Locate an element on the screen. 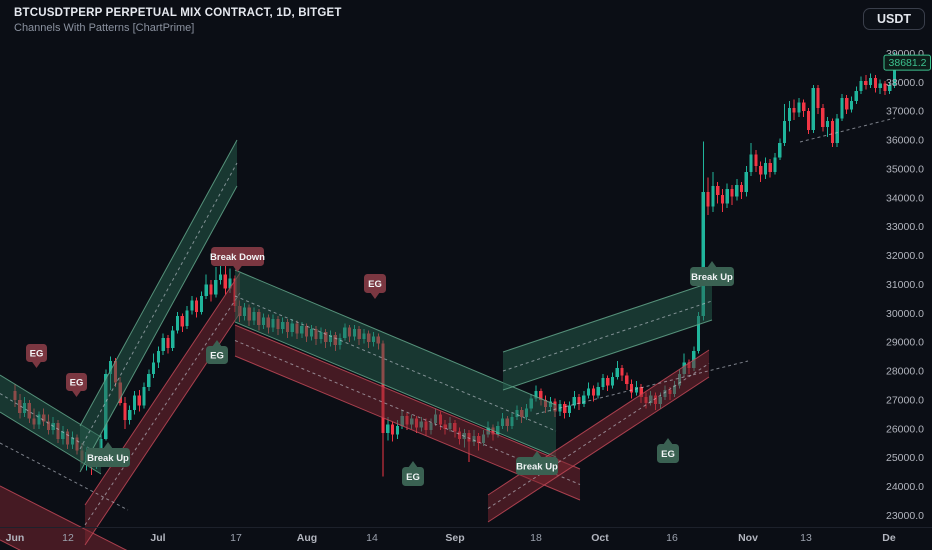 The image size is (932, 550). currency-button: USDT is located at coordinates (893, 19).